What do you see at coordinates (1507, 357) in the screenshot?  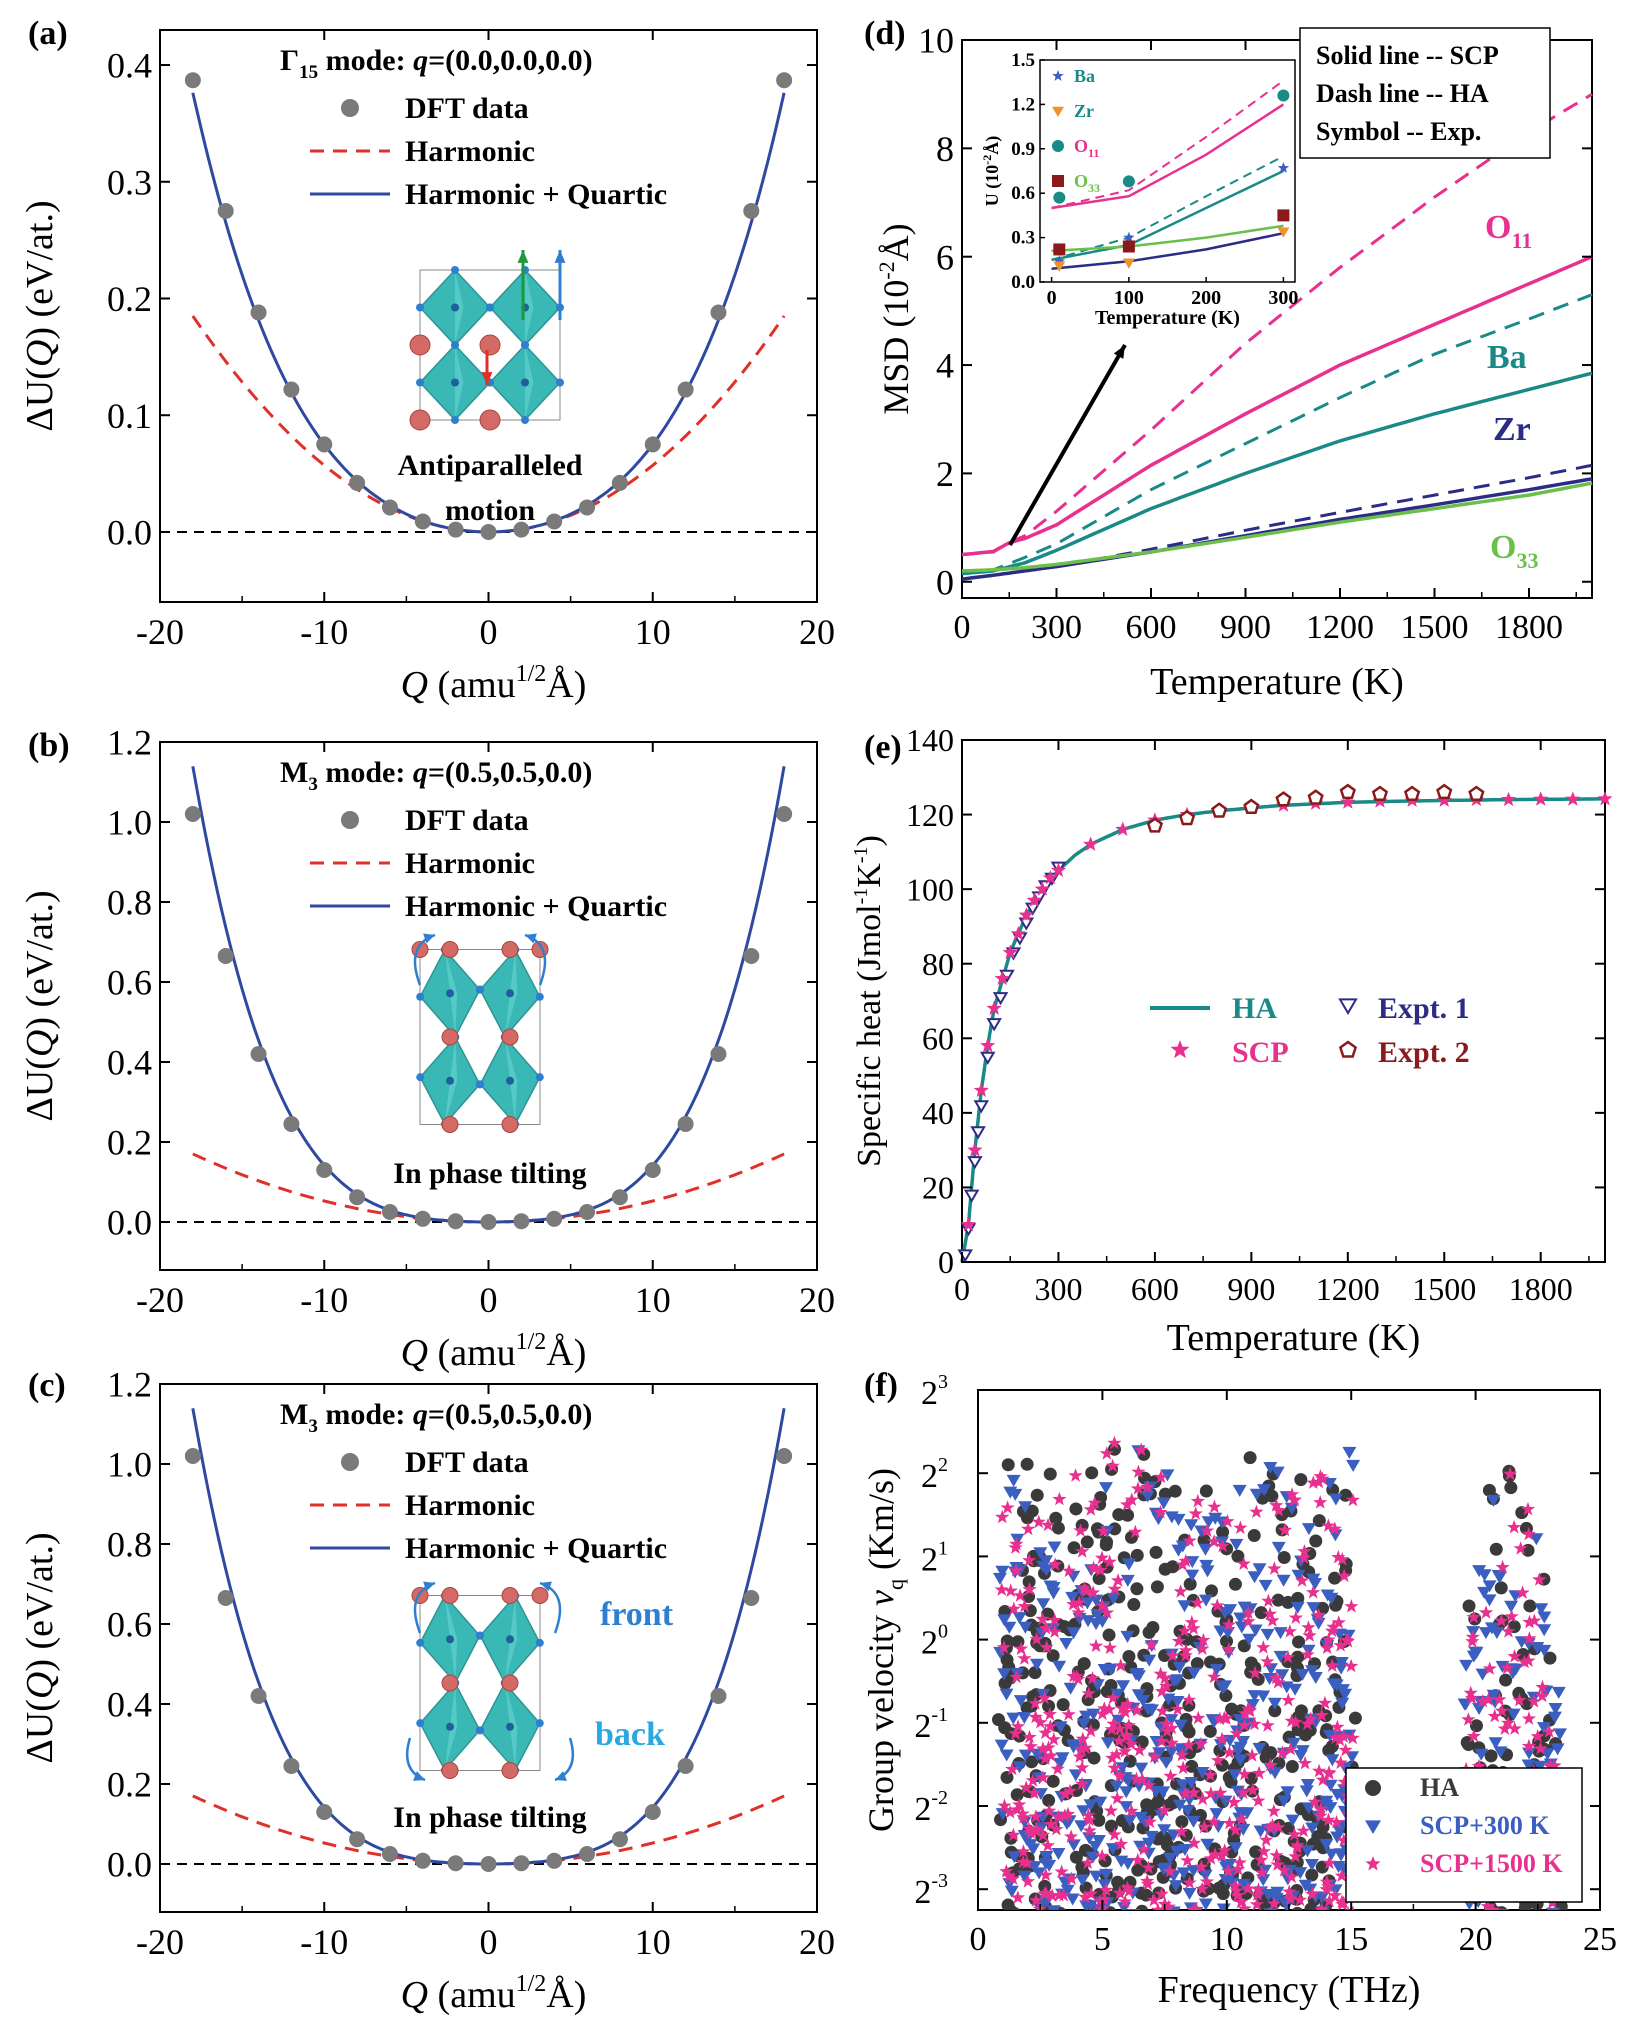 I see `series-label-Ba: Ba` at bounding box center [1507, 357].